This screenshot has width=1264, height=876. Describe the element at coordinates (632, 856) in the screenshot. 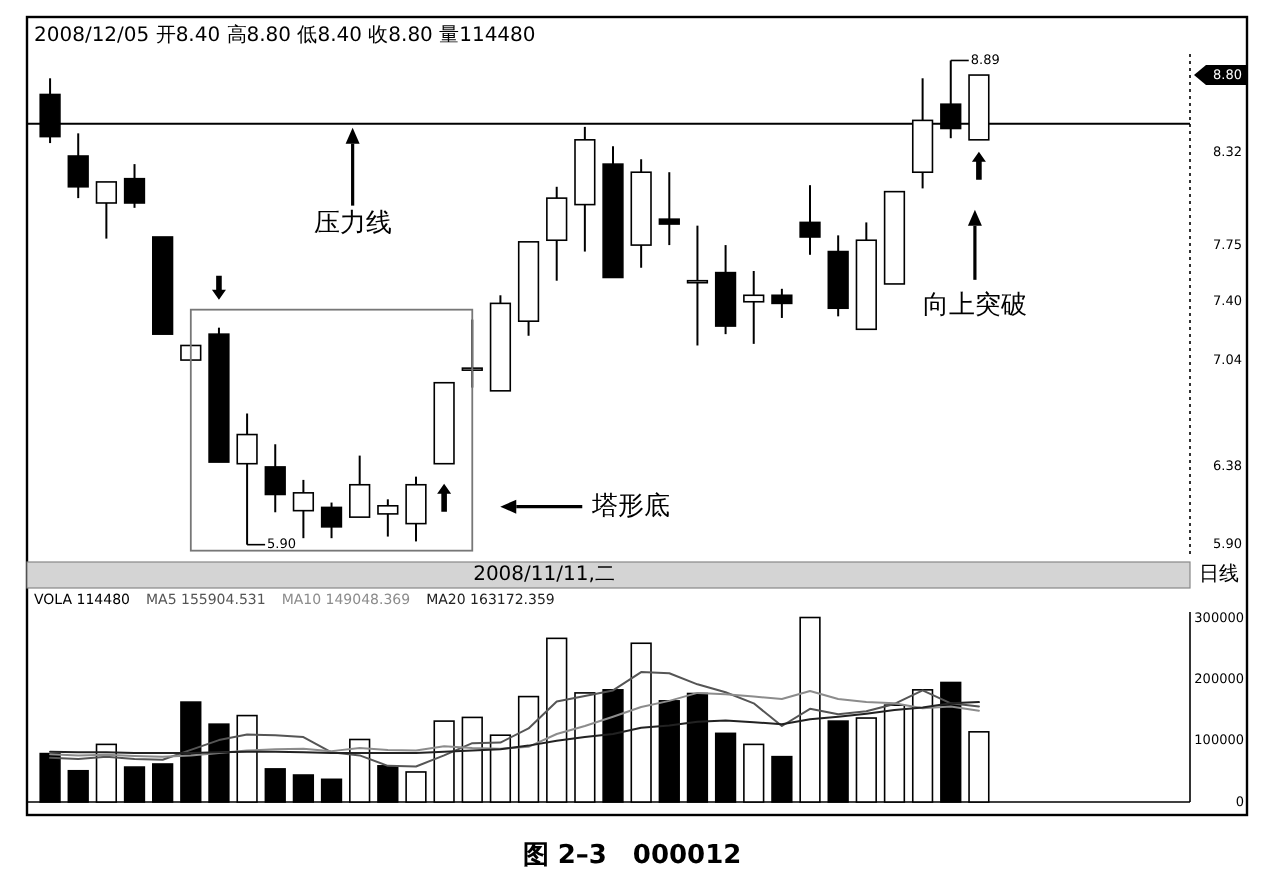

I see `caption: 图 2–3 000012` at that location.